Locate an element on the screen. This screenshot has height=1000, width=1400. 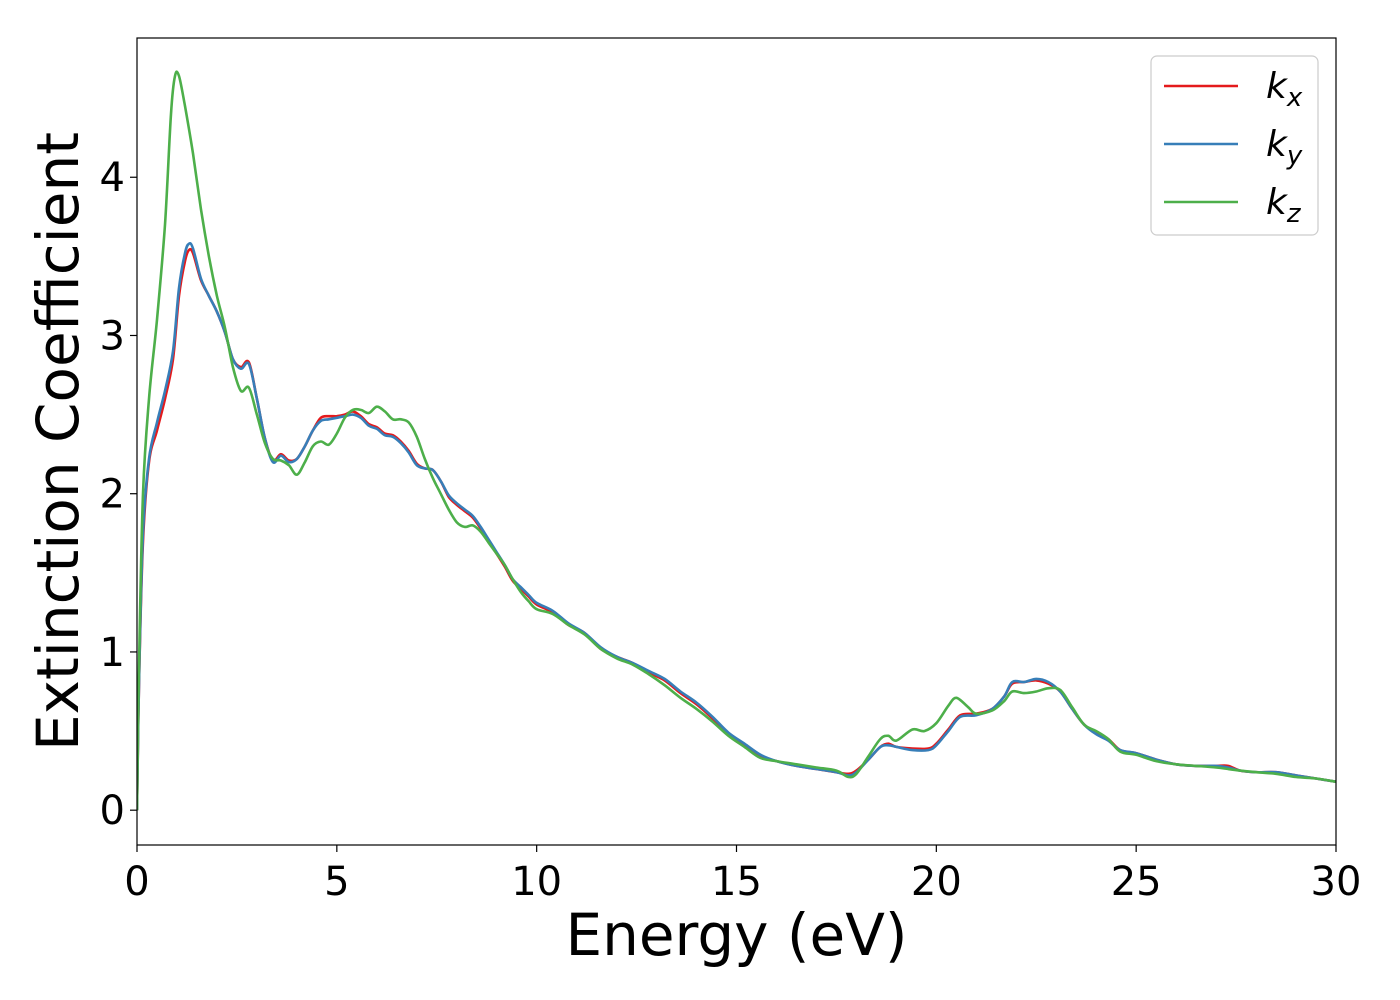
x-tick-label: 25 is located at coordinates (1136, 882).